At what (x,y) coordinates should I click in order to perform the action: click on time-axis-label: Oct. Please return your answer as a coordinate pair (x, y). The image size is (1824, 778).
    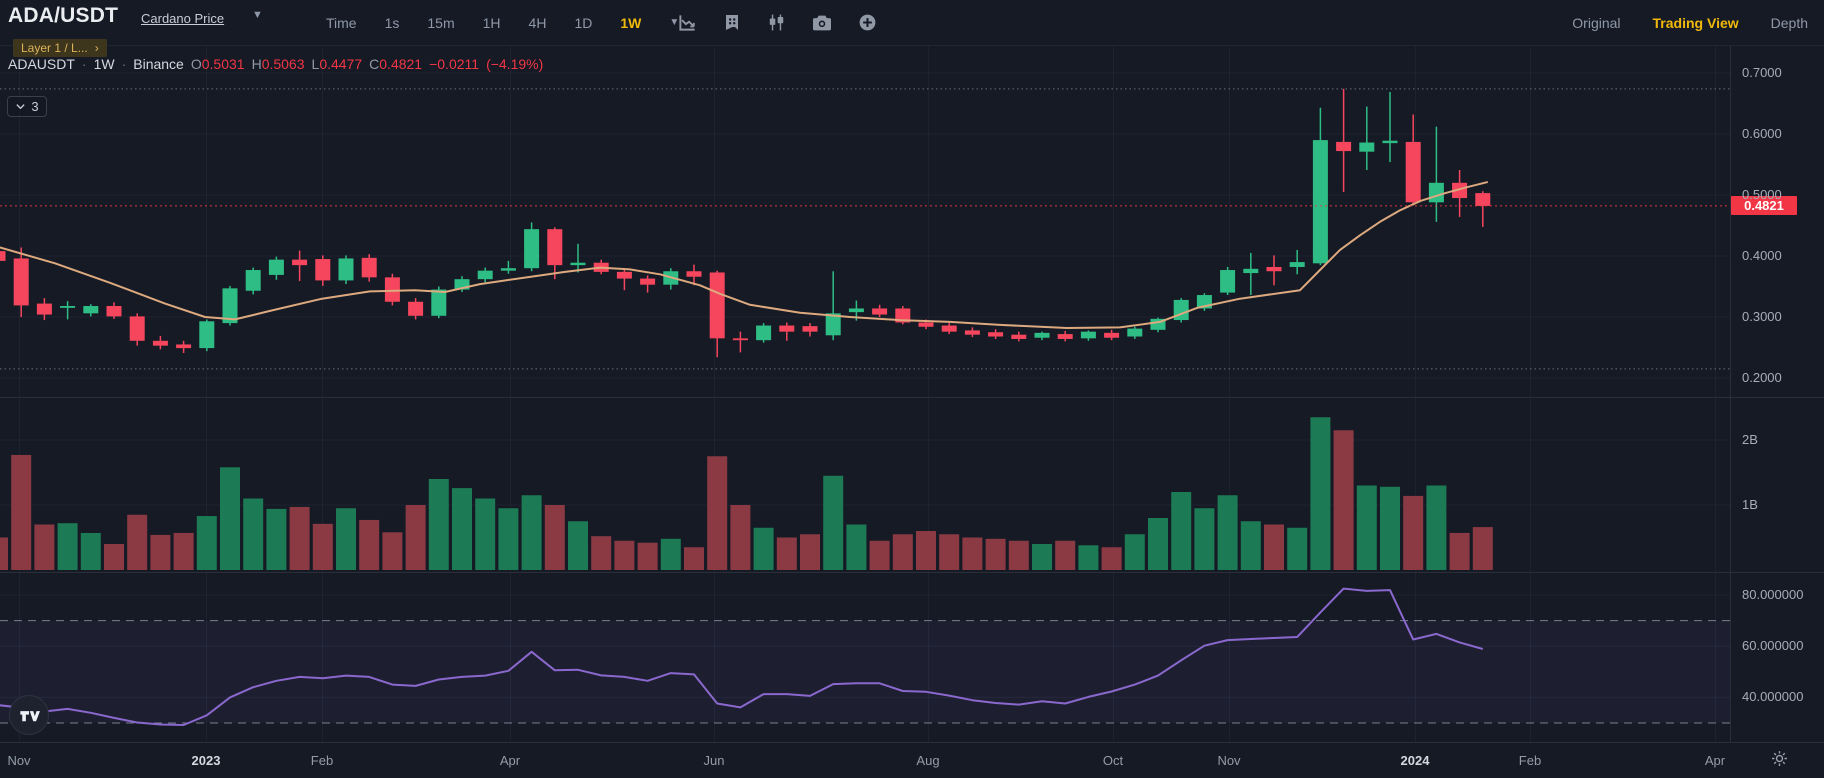
    Looking at the image, I should click on (1113, 760).